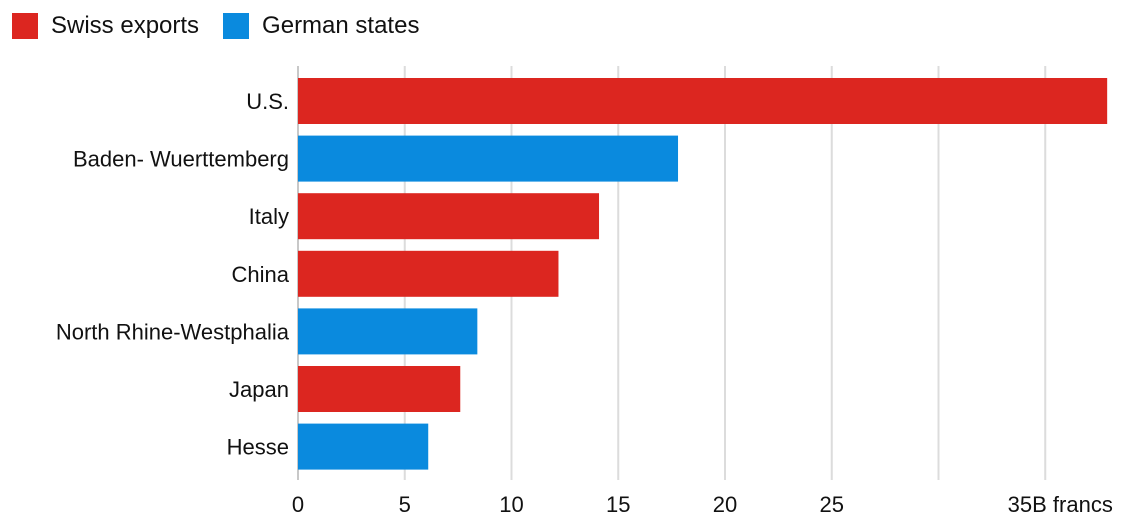 The image size is (1128, 515). I want to click on bar-north-rhine-westphalia, so click(388, 331).